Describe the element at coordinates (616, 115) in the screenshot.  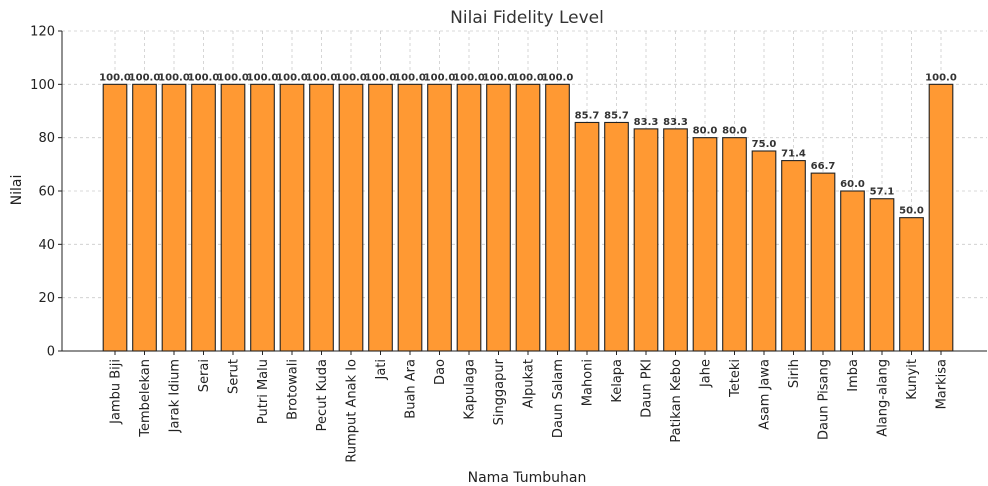
I see `data-label-17: 85.7` at that location.